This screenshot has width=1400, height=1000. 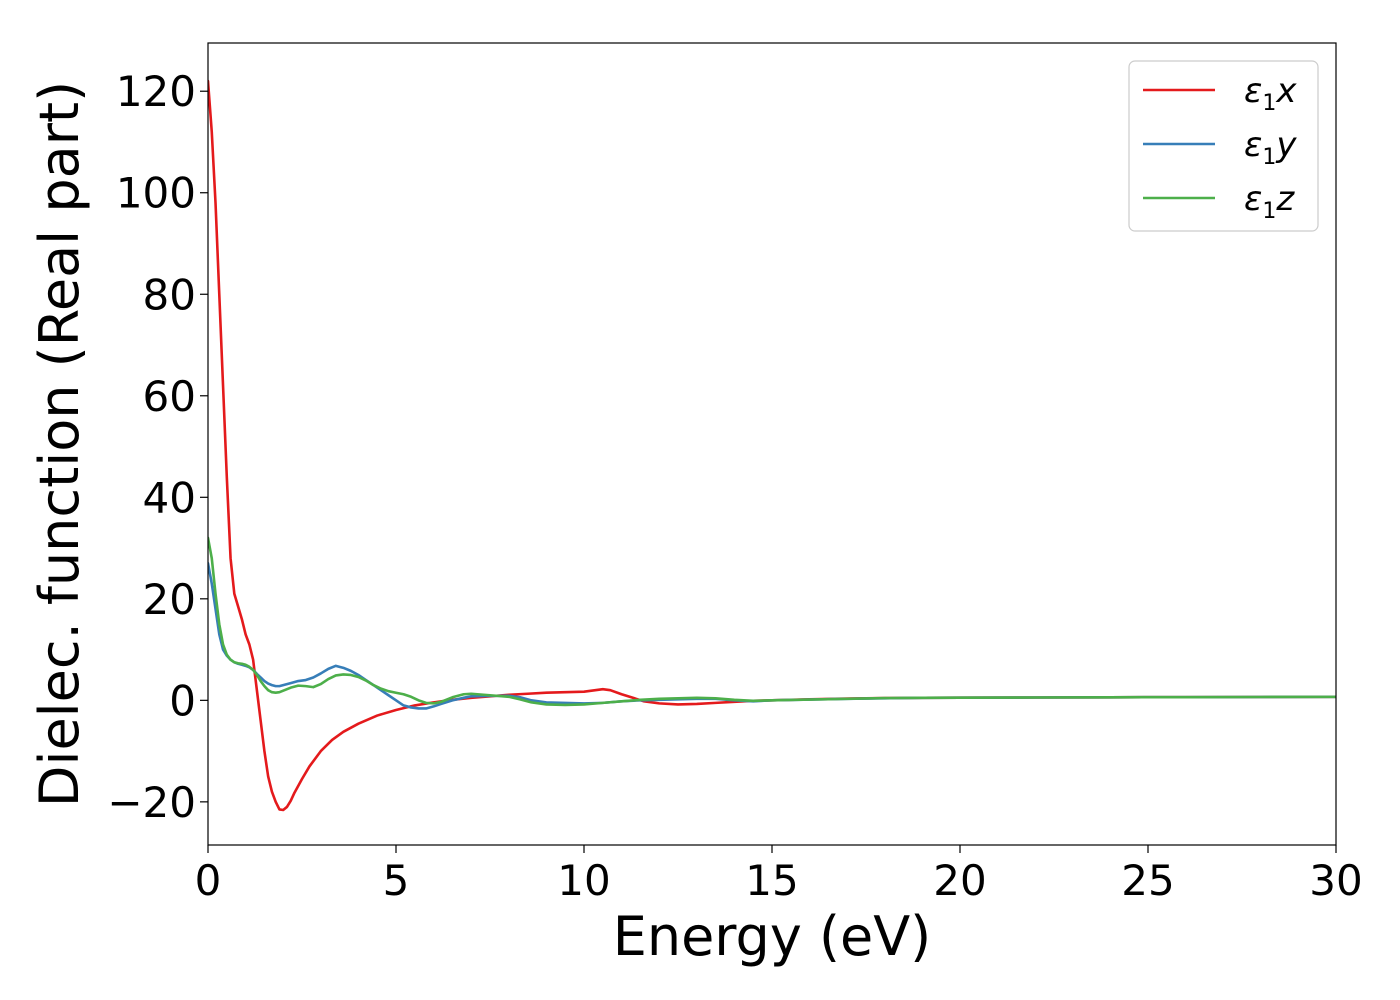 I want to click on y-tick-label: 100, so click(x=156, y=193).